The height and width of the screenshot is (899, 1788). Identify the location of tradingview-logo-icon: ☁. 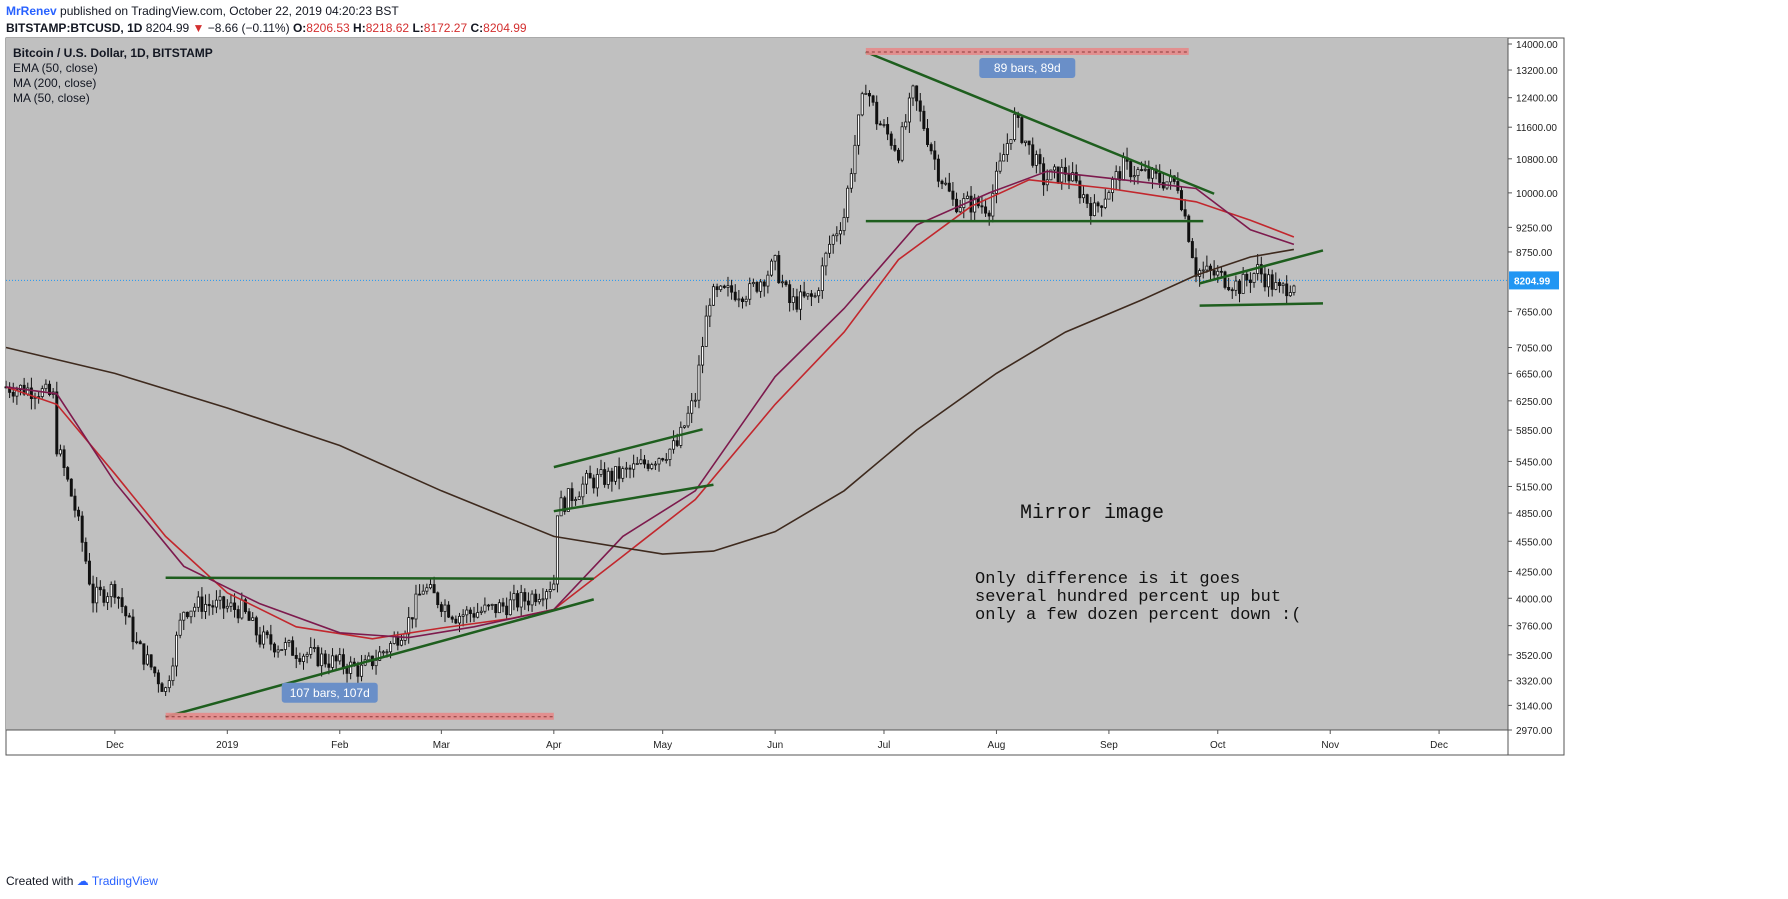
(82, 881).